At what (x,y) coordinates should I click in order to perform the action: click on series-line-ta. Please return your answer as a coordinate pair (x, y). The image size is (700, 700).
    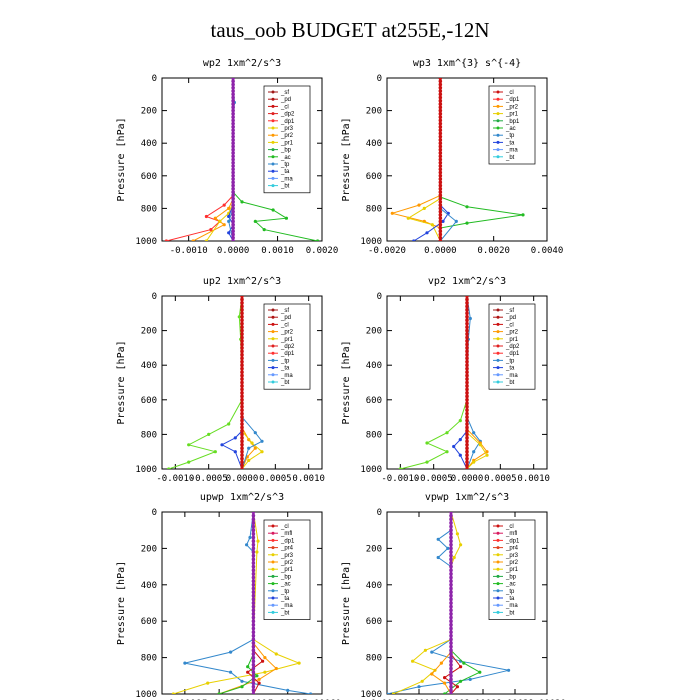
    Looking at the image, I should click on (431, 159).